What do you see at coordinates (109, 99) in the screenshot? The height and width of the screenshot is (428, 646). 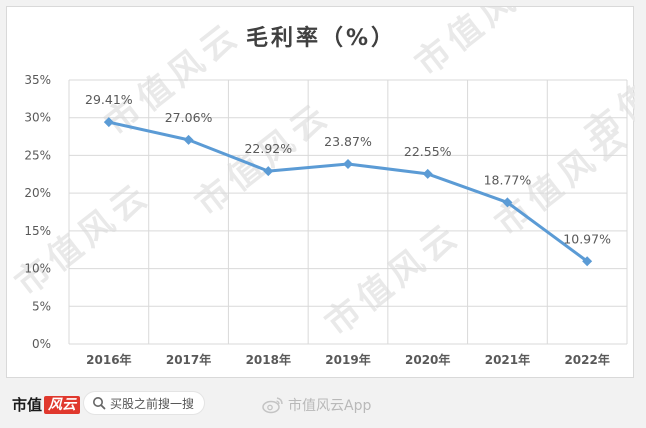 I see `data-label: 29.41%` at bounding box center [109, 99].